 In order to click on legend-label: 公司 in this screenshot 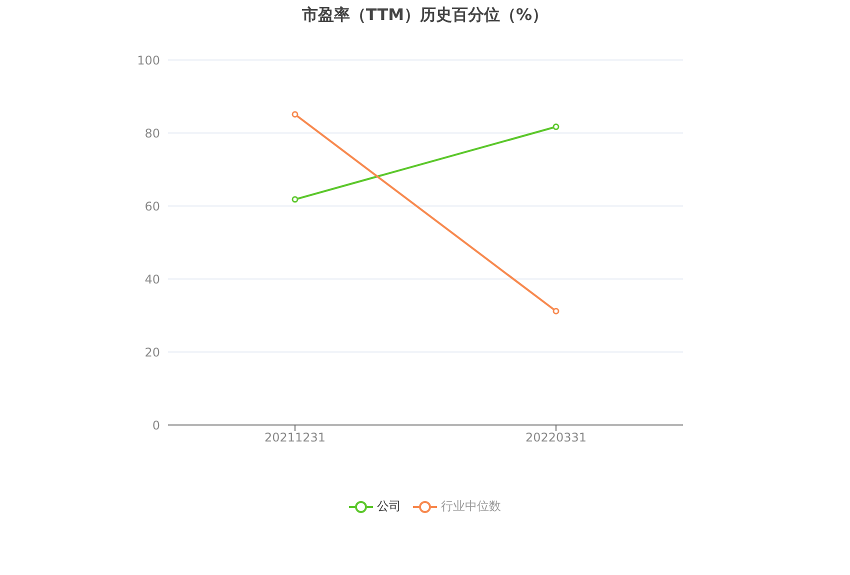, I will do `click(389, 506)`.